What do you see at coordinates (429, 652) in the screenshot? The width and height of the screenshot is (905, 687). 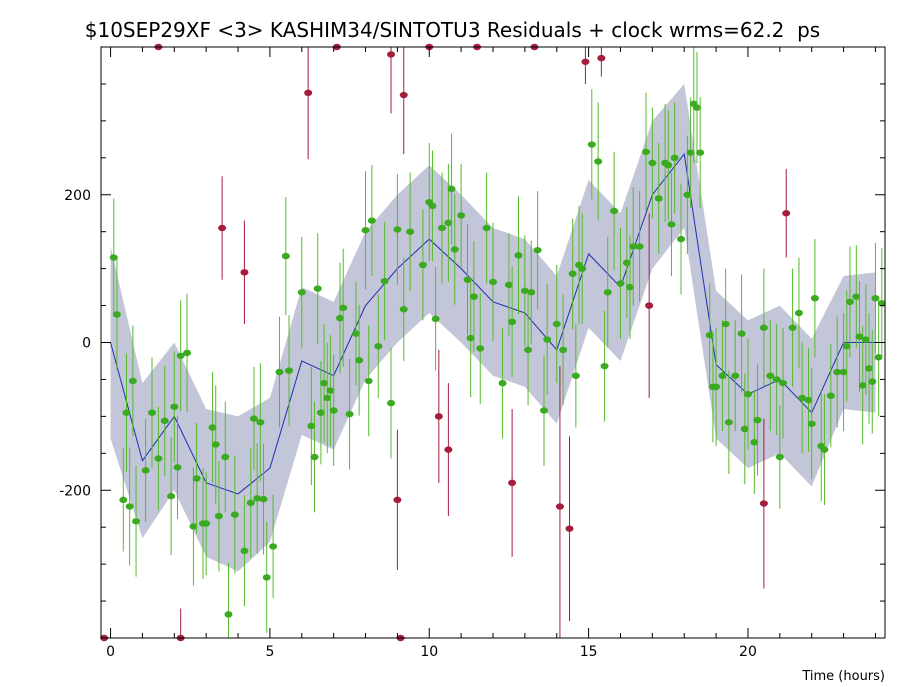 I see `x-tick-label: 10` at bounding box center [429, 652].